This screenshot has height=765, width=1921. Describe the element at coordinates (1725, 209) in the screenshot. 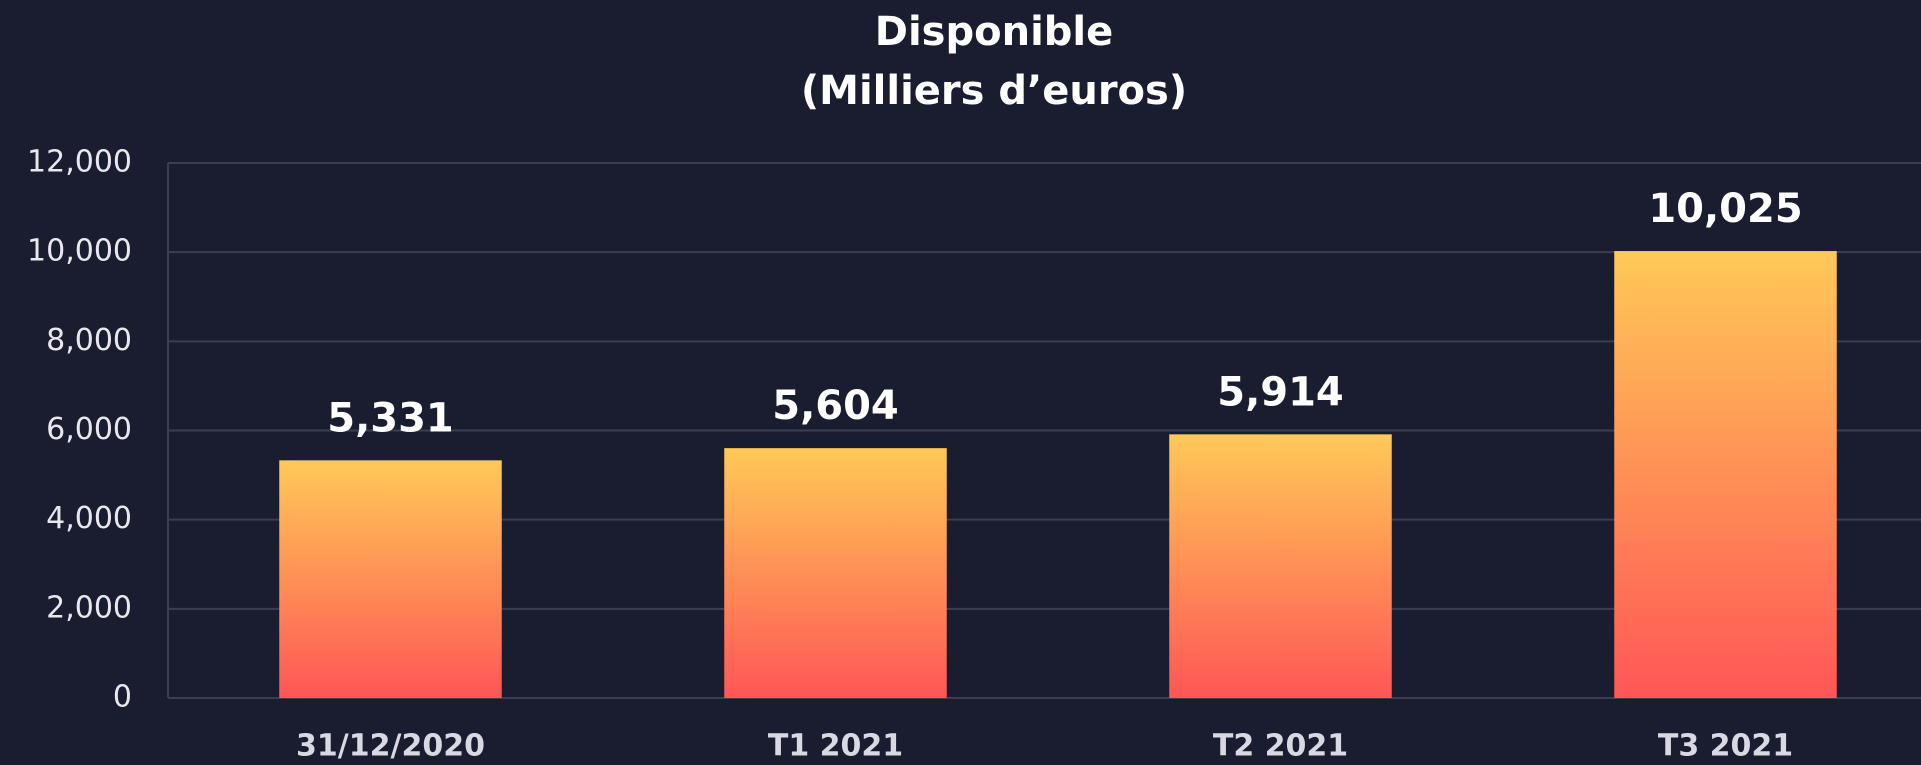

I see `value-label: 10,025` at that location.